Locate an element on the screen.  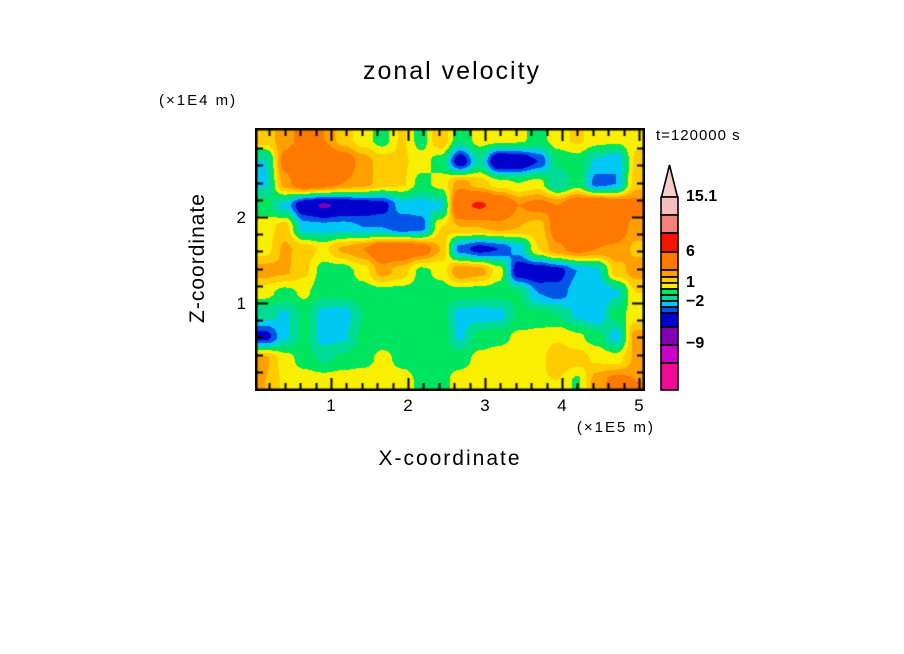
y-axis-units-label: (×1E4 m) is located at coordinates (198, 100).